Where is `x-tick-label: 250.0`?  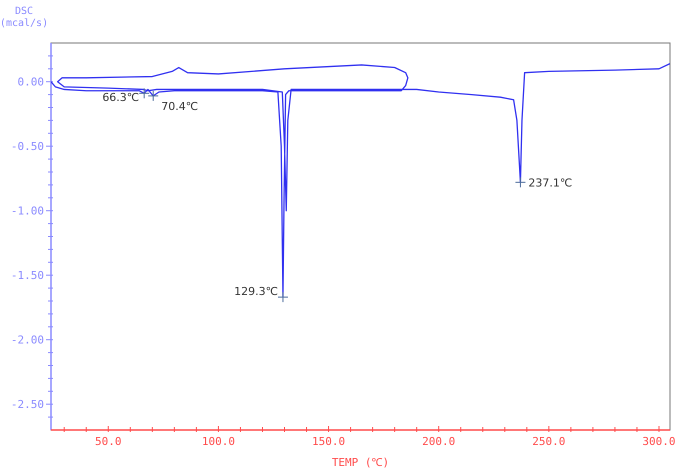 x-tick-label: 250.0 is located at coordinates (549, 441).